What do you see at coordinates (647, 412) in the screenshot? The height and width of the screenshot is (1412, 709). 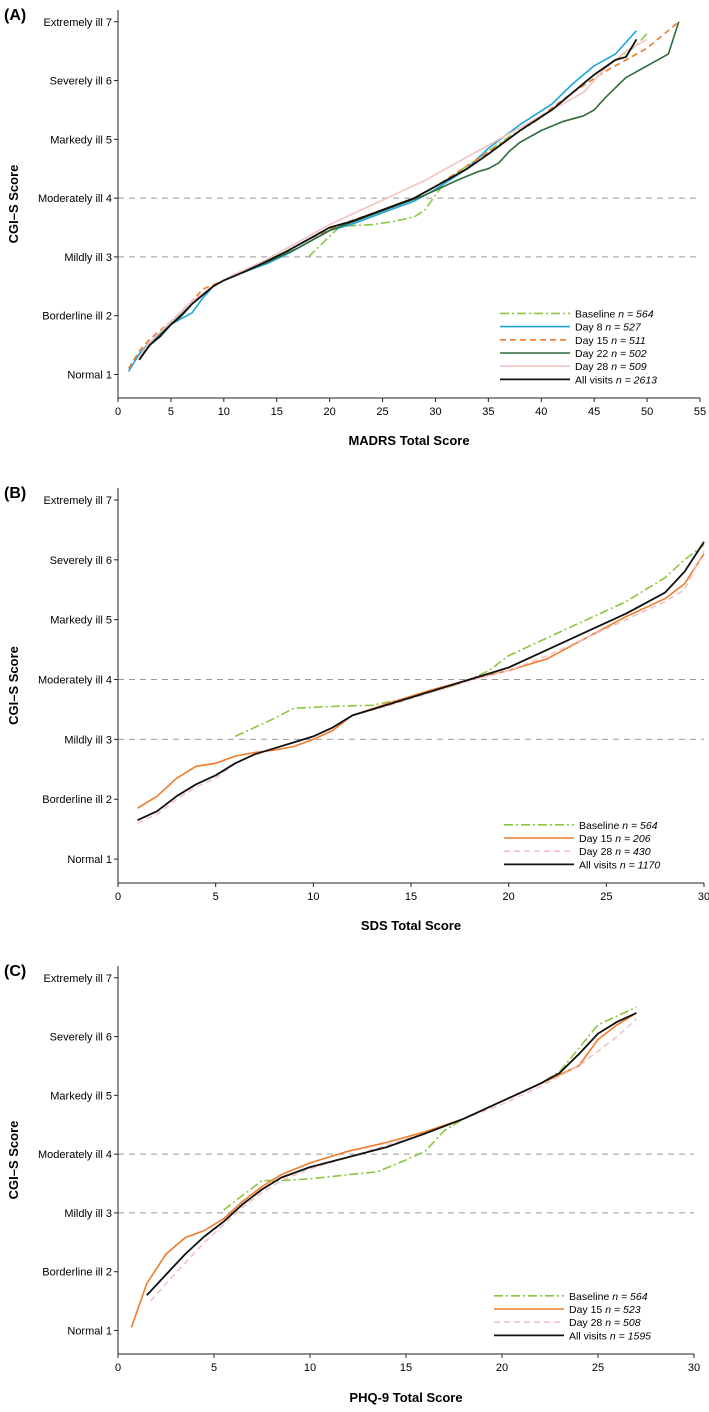 I see `x-tick-label: 50` at bounding box center [647, 412].